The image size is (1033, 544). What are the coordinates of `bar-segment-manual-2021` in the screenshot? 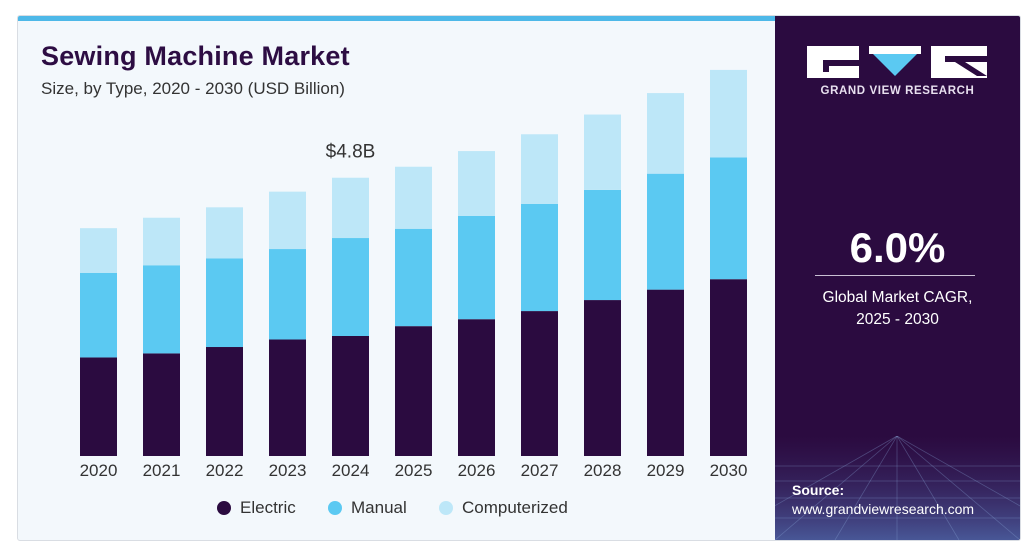 It's located at (161, 309).